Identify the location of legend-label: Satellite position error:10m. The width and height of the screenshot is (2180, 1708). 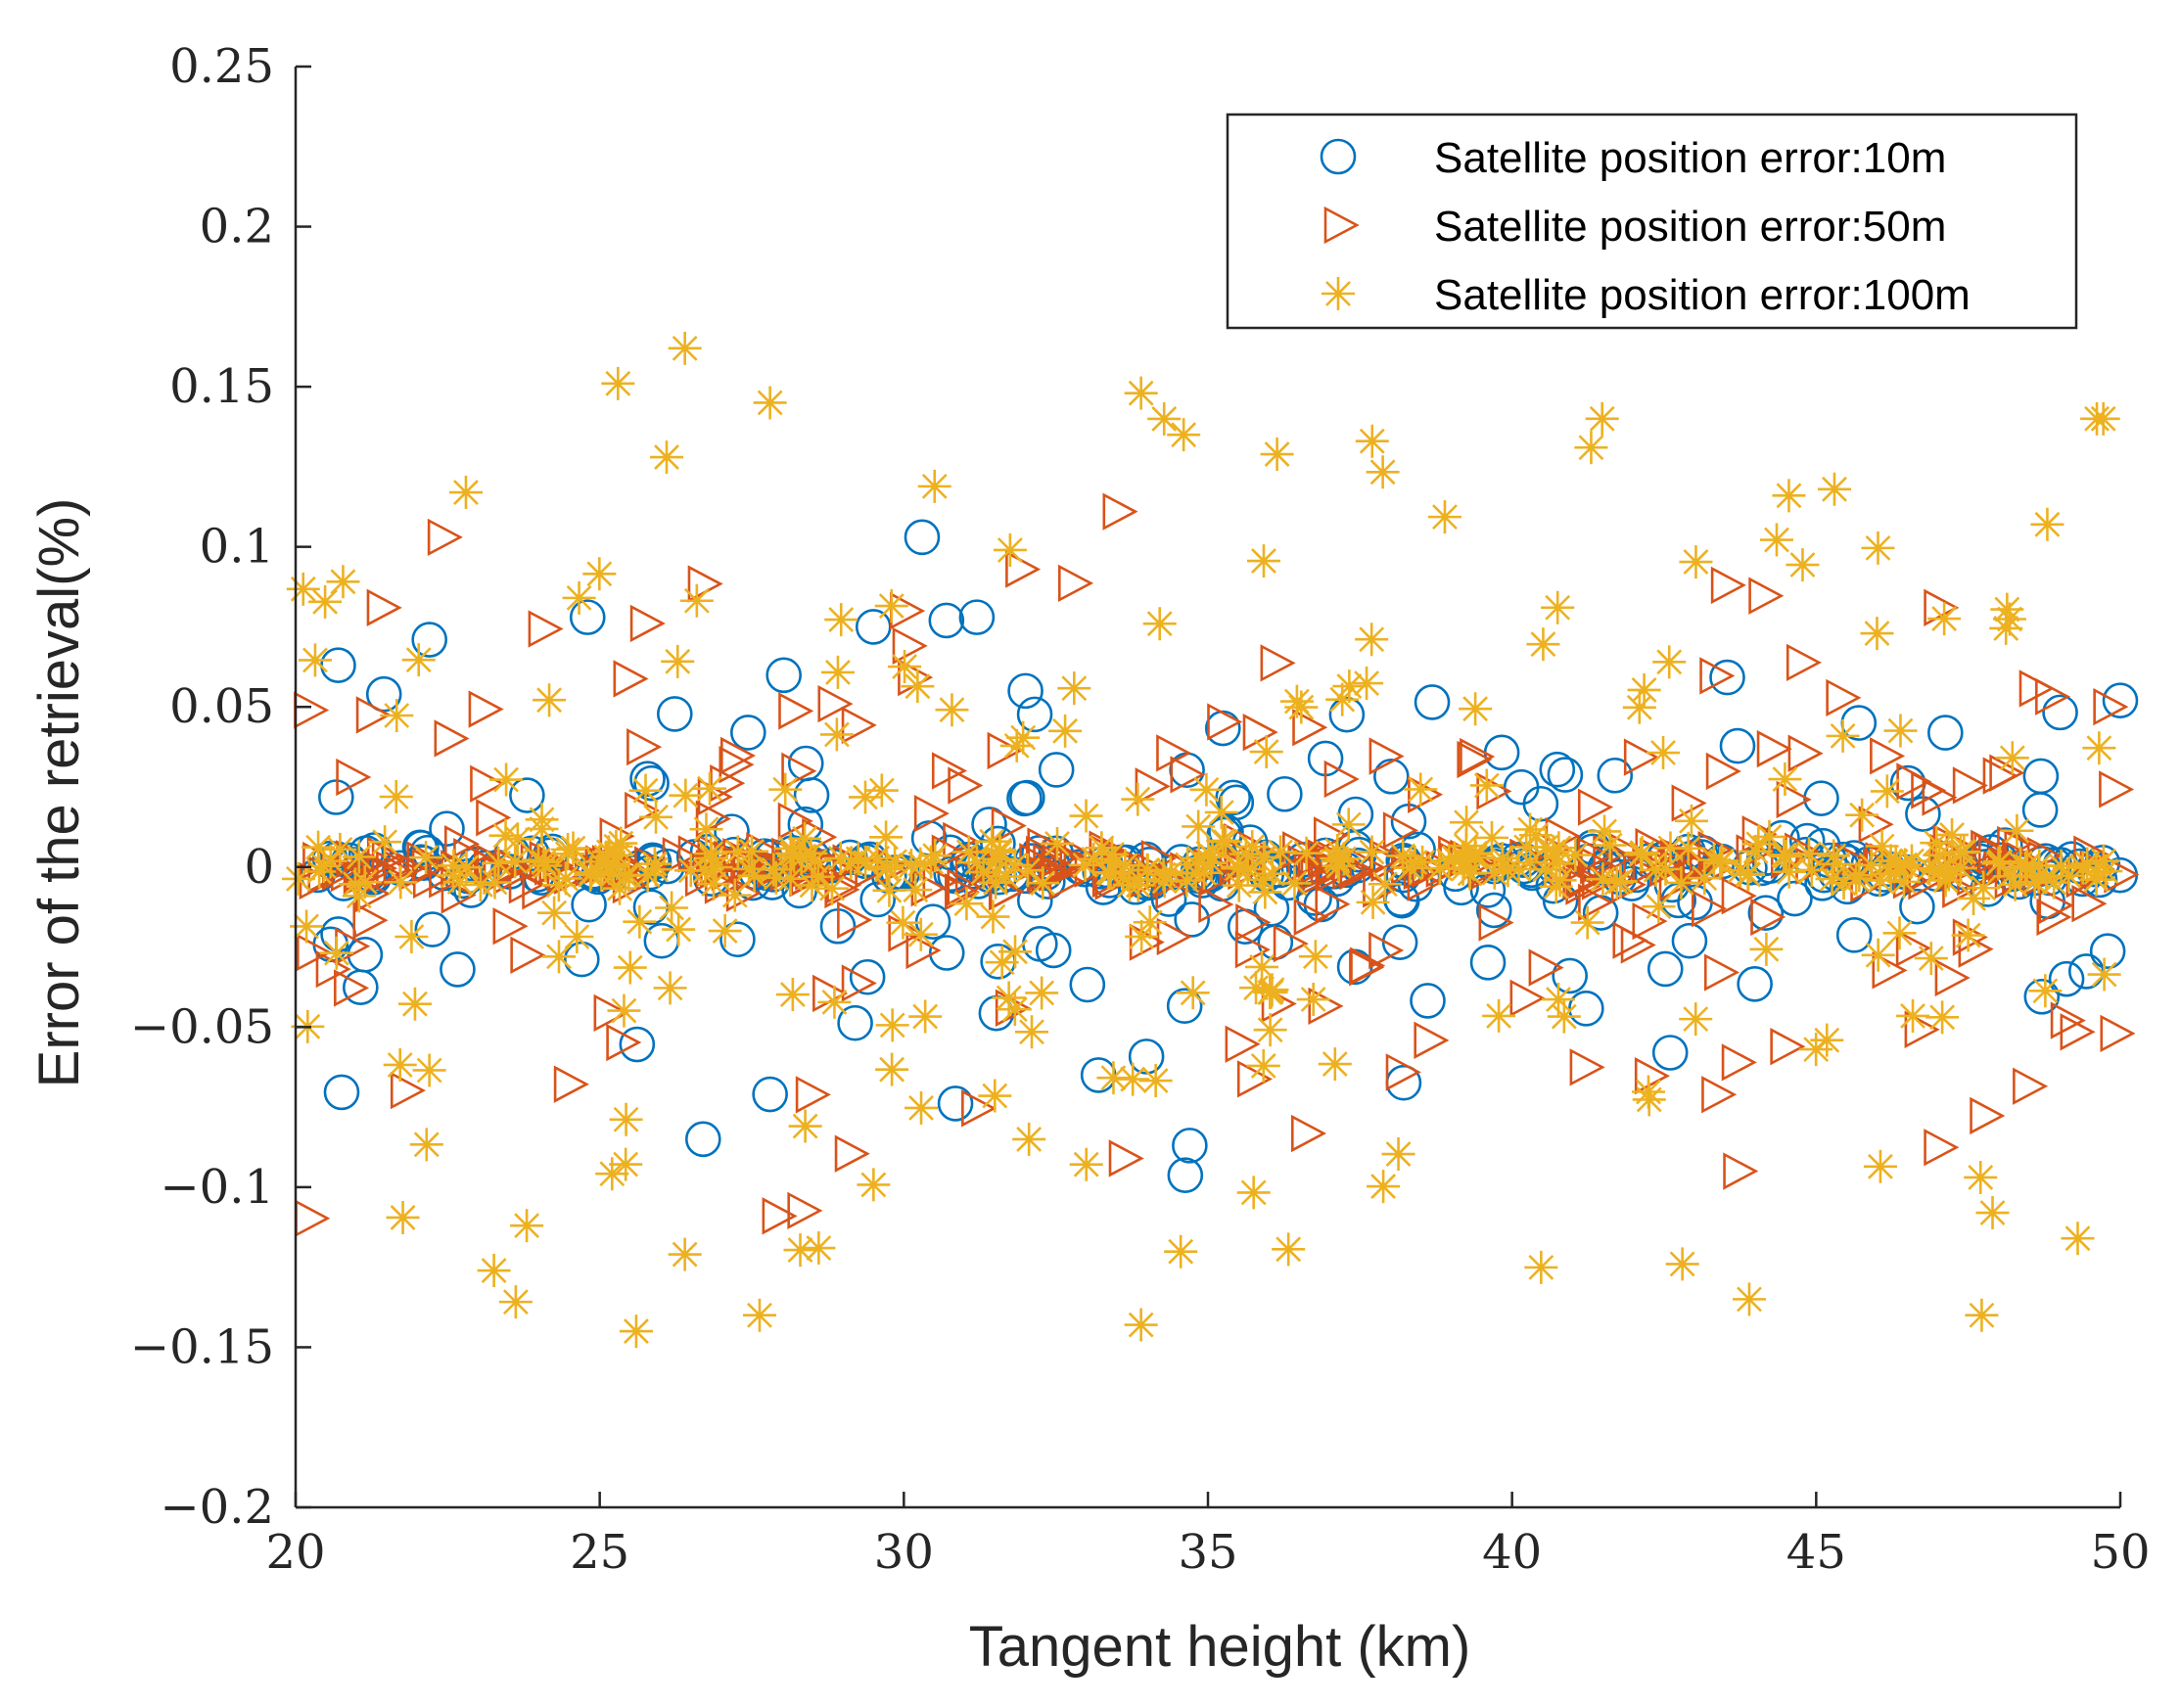
(1690, 158).